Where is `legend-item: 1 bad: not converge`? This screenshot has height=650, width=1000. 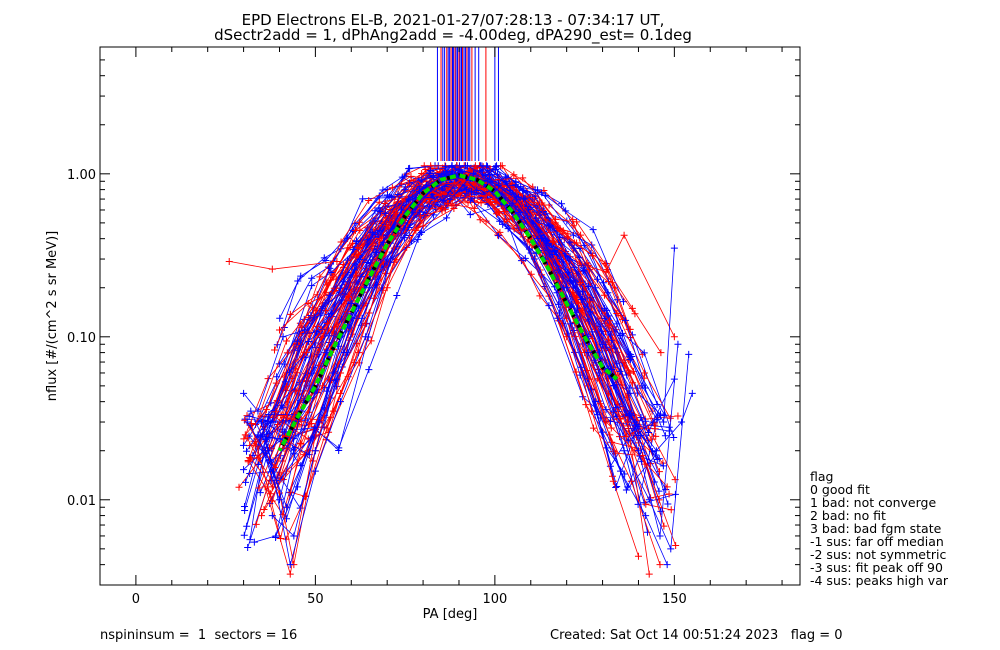 legend-item: 1 bad: not converge is located at coordinates (873, 502).